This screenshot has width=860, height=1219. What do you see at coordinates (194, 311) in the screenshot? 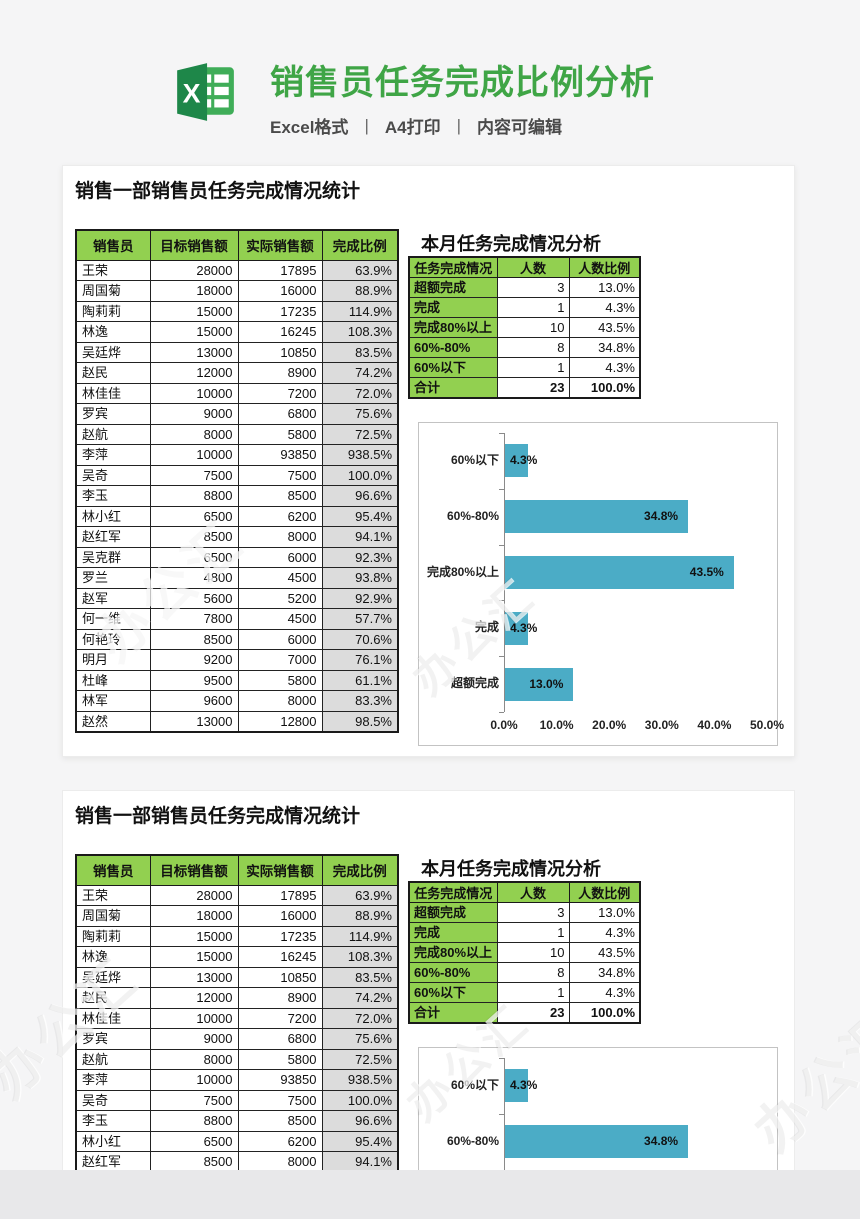
I see `cell-target: 15000` at bounding box center [194, 311].